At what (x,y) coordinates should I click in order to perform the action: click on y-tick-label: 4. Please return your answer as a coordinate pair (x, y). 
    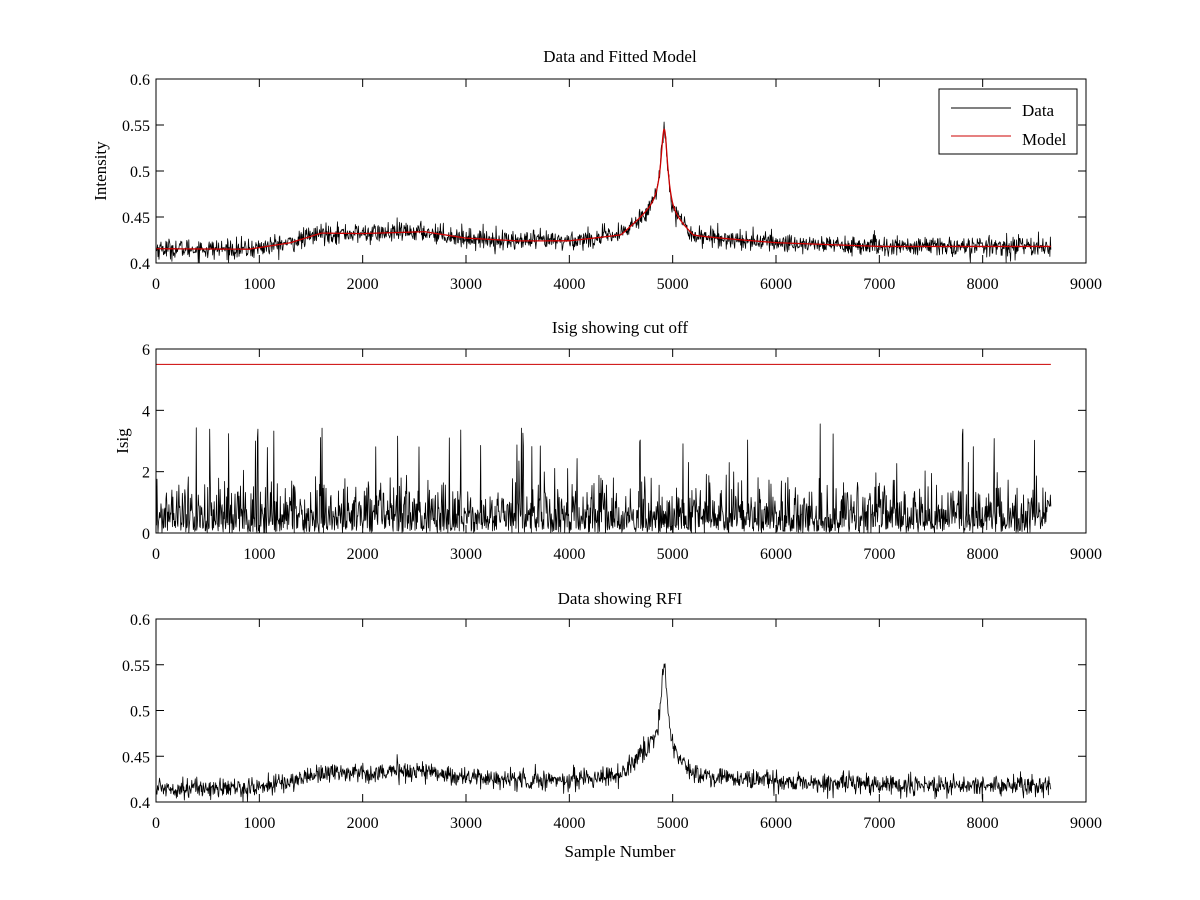
    Looking at the image, I should click on (146, 411).